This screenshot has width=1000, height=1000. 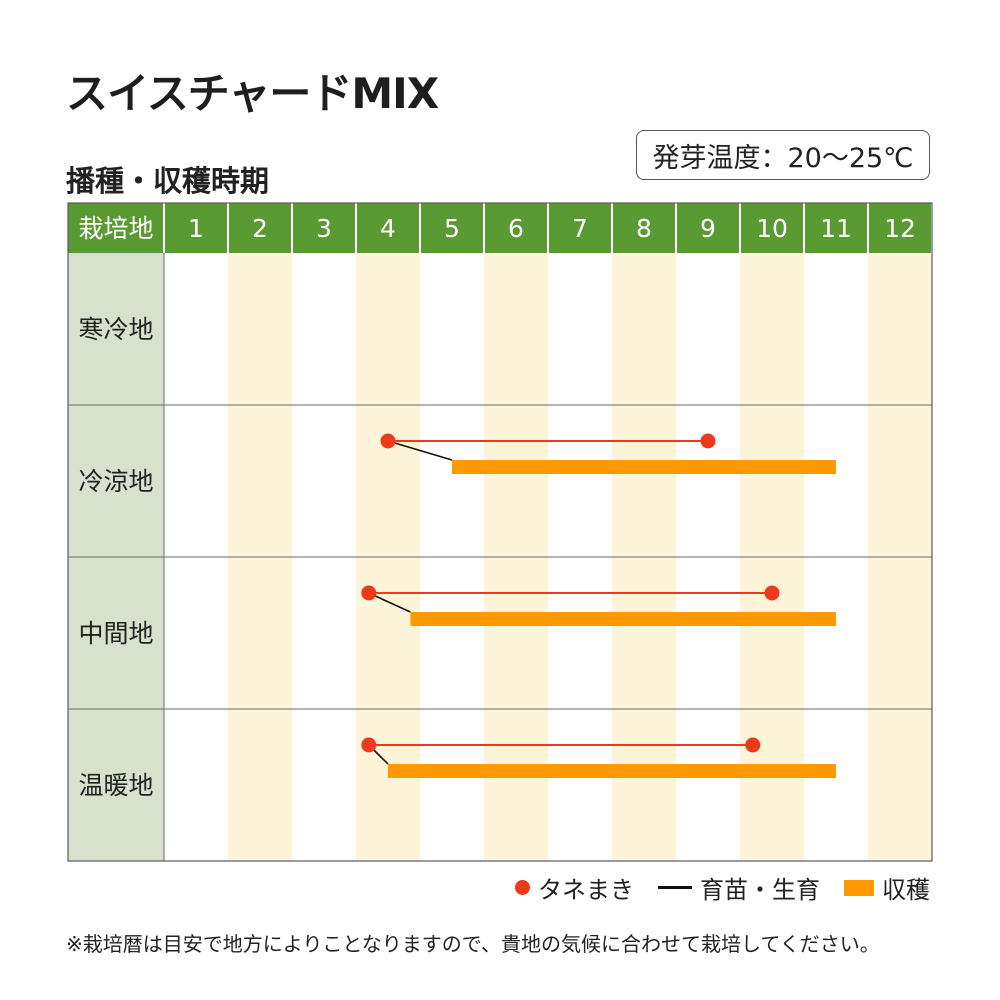 I want to click on month-label: 1, so click(x=196, y=228).